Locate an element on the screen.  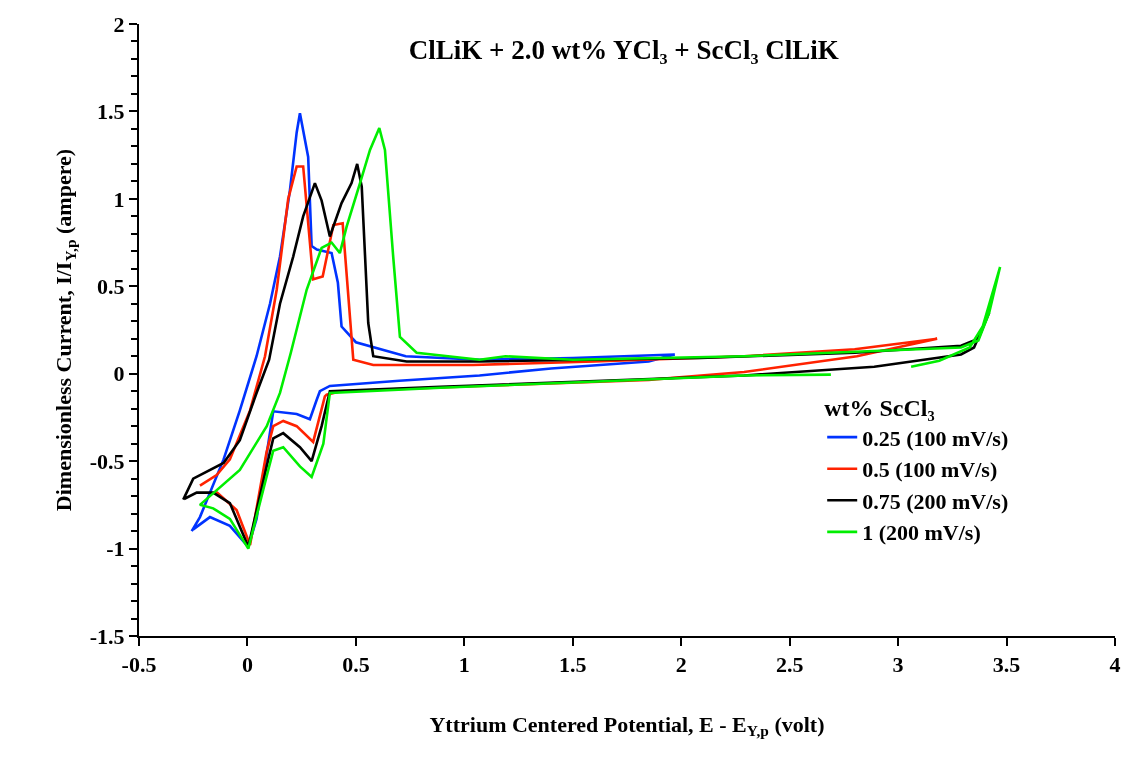
legend-label: 0.75 (200 mV/s) is located at coordinates (935, 501).